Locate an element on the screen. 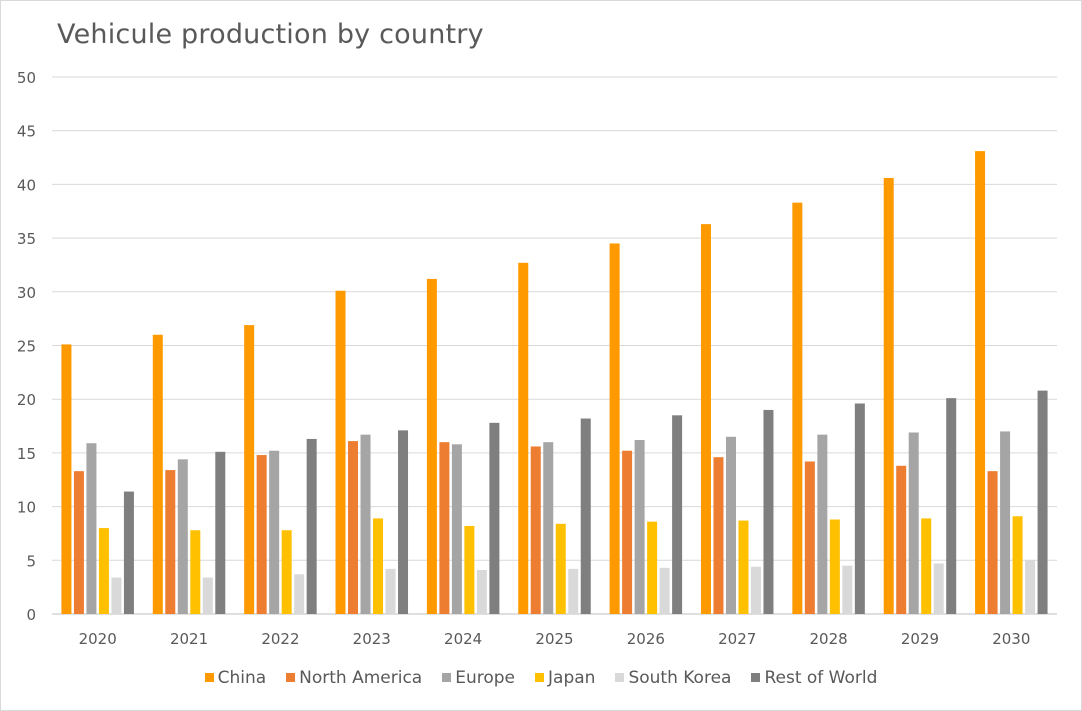  y-tick-label: 50 is located at coordinates (26, 78).